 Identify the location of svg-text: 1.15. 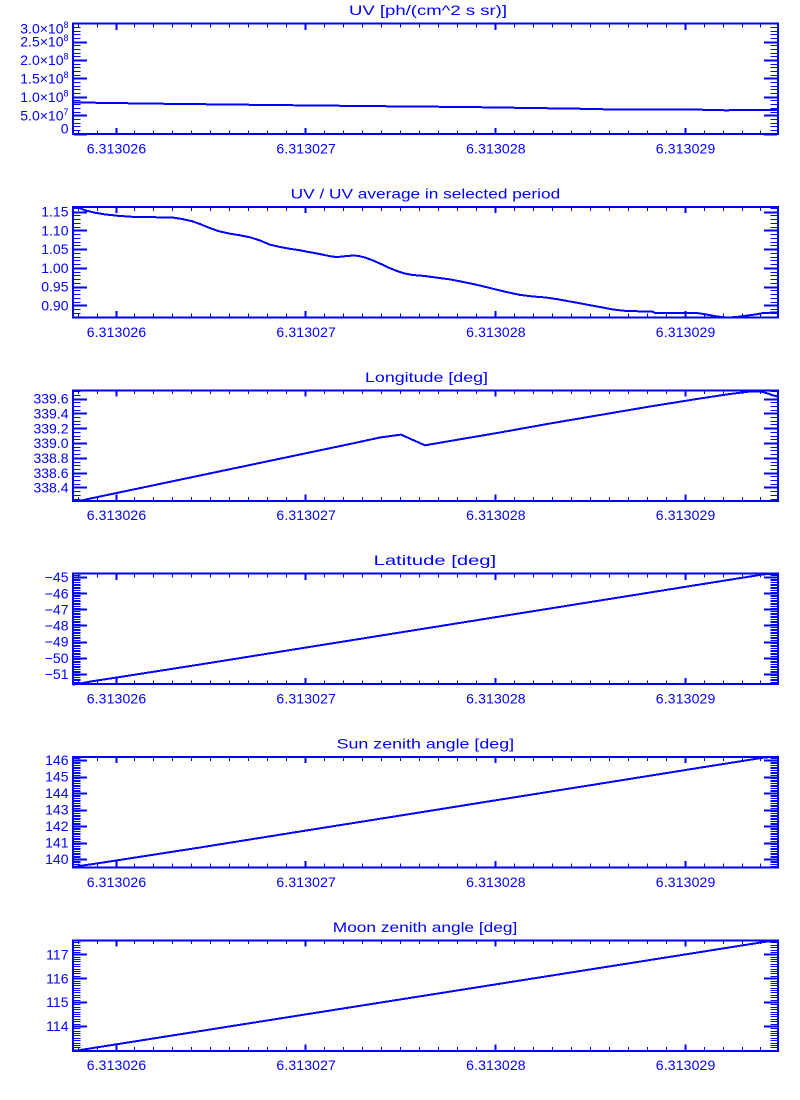
(54, 212).